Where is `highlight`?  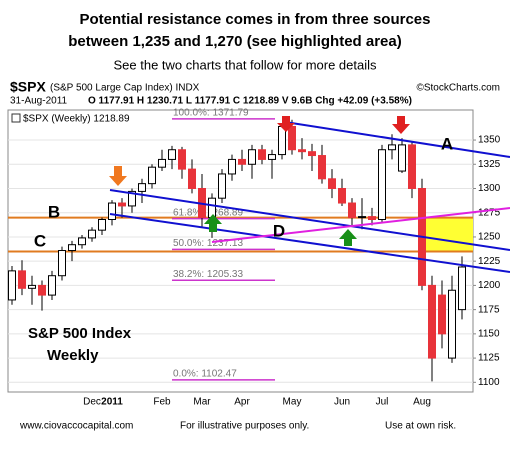
highlight is located at coordinates (449, 234).